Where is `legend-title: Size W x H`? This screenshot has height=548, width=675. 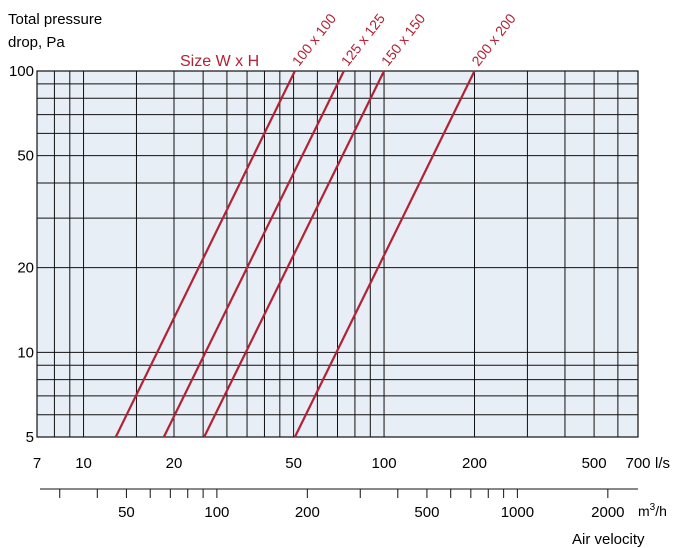
legend-title: Size W x H is located at coordinates (219, 61).